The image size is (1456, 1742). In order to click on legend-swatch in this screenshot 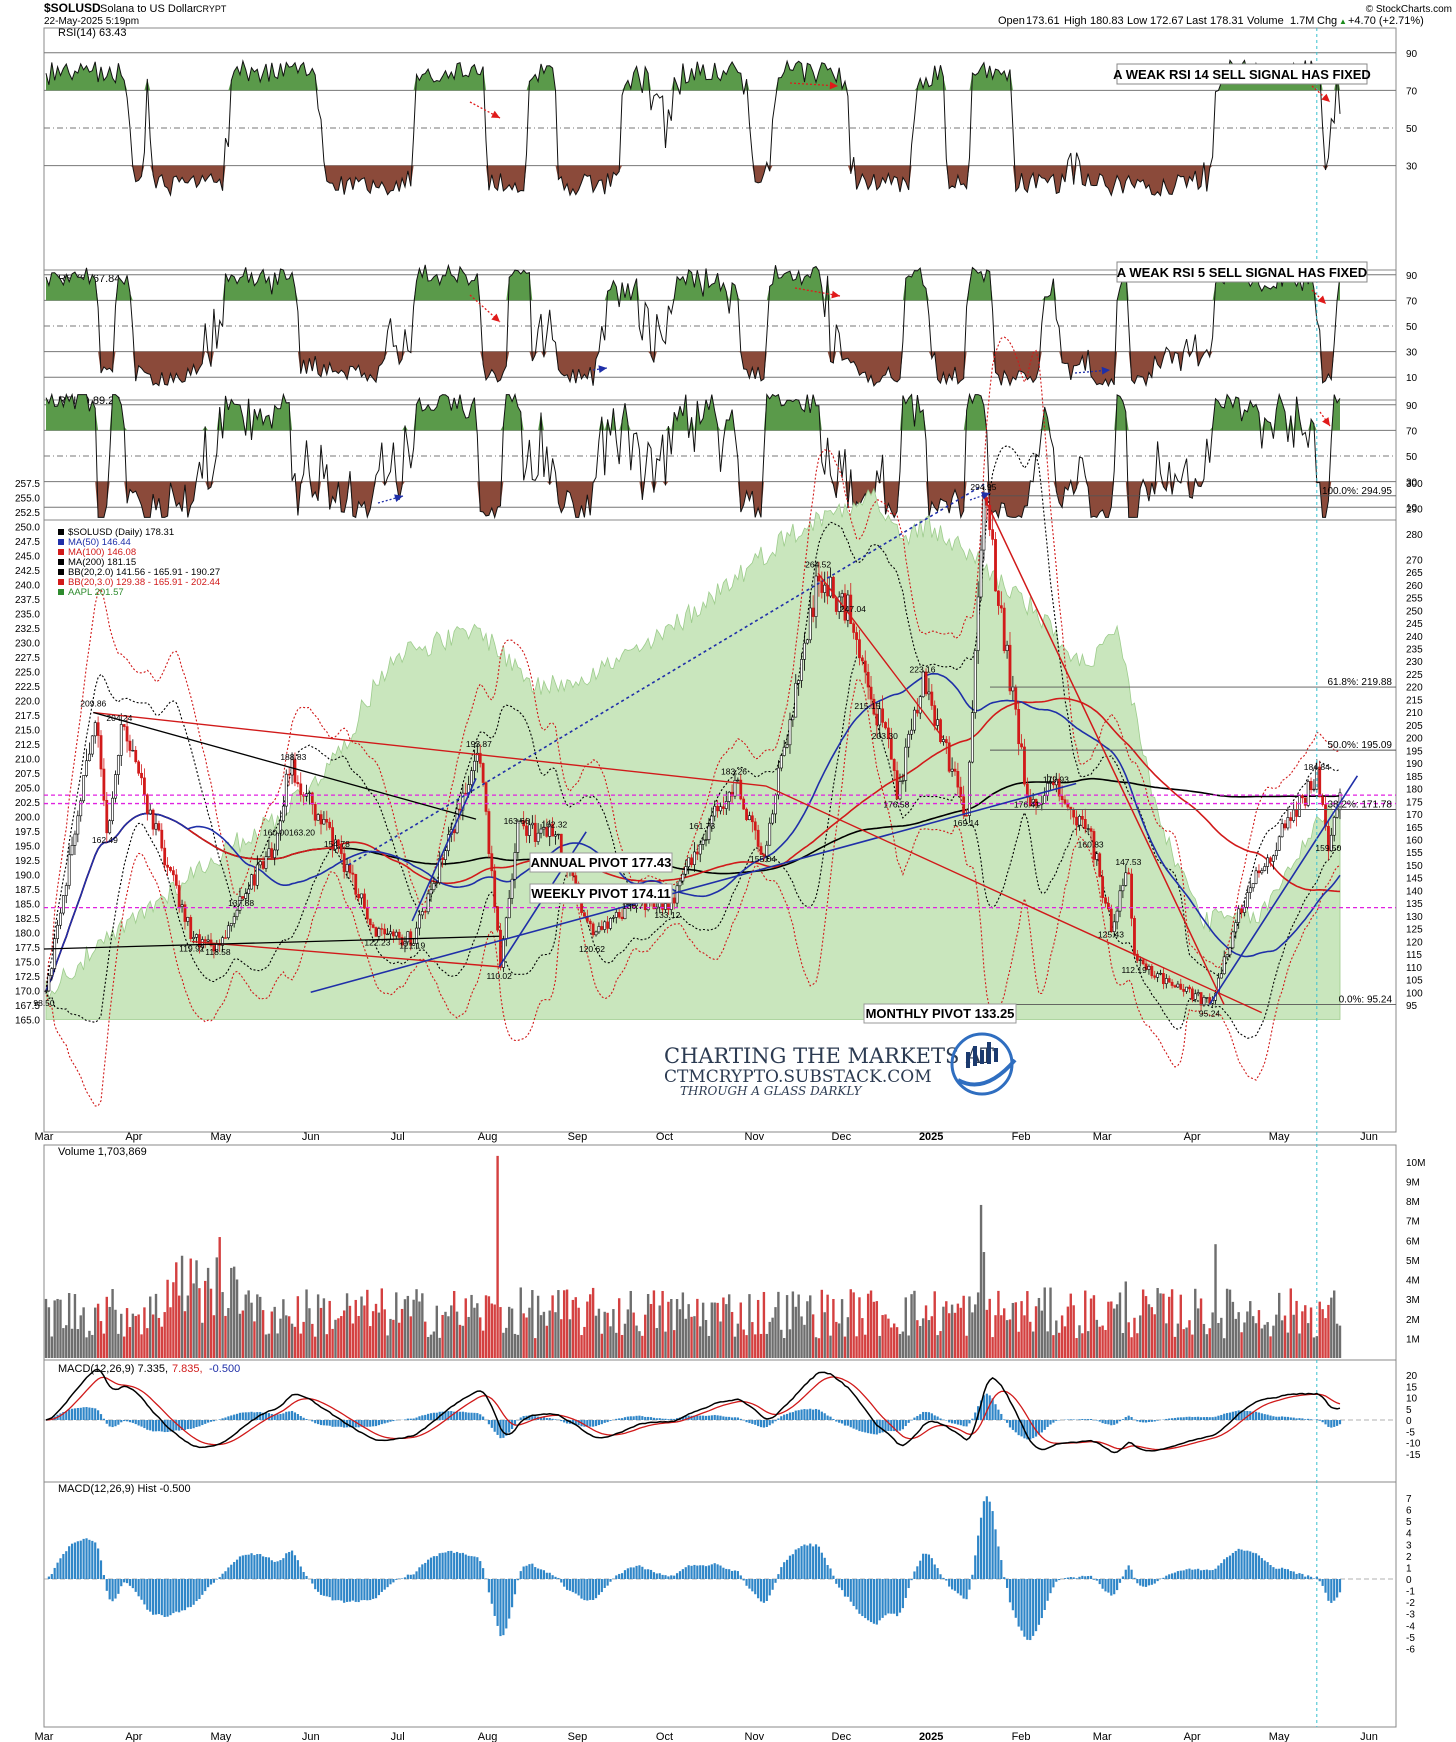, I will do `click(61, 572)`.